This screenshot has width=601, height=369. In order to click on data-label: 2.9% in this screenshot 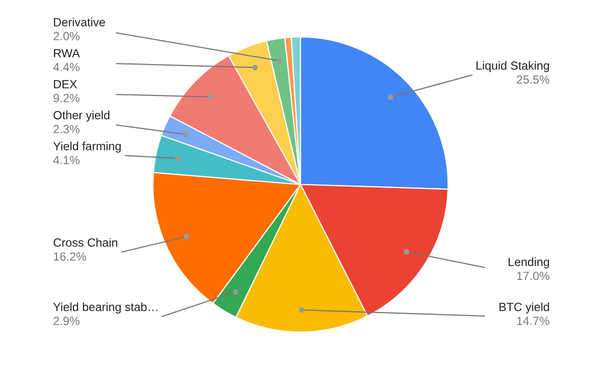, I will do `click(67, 321)`.